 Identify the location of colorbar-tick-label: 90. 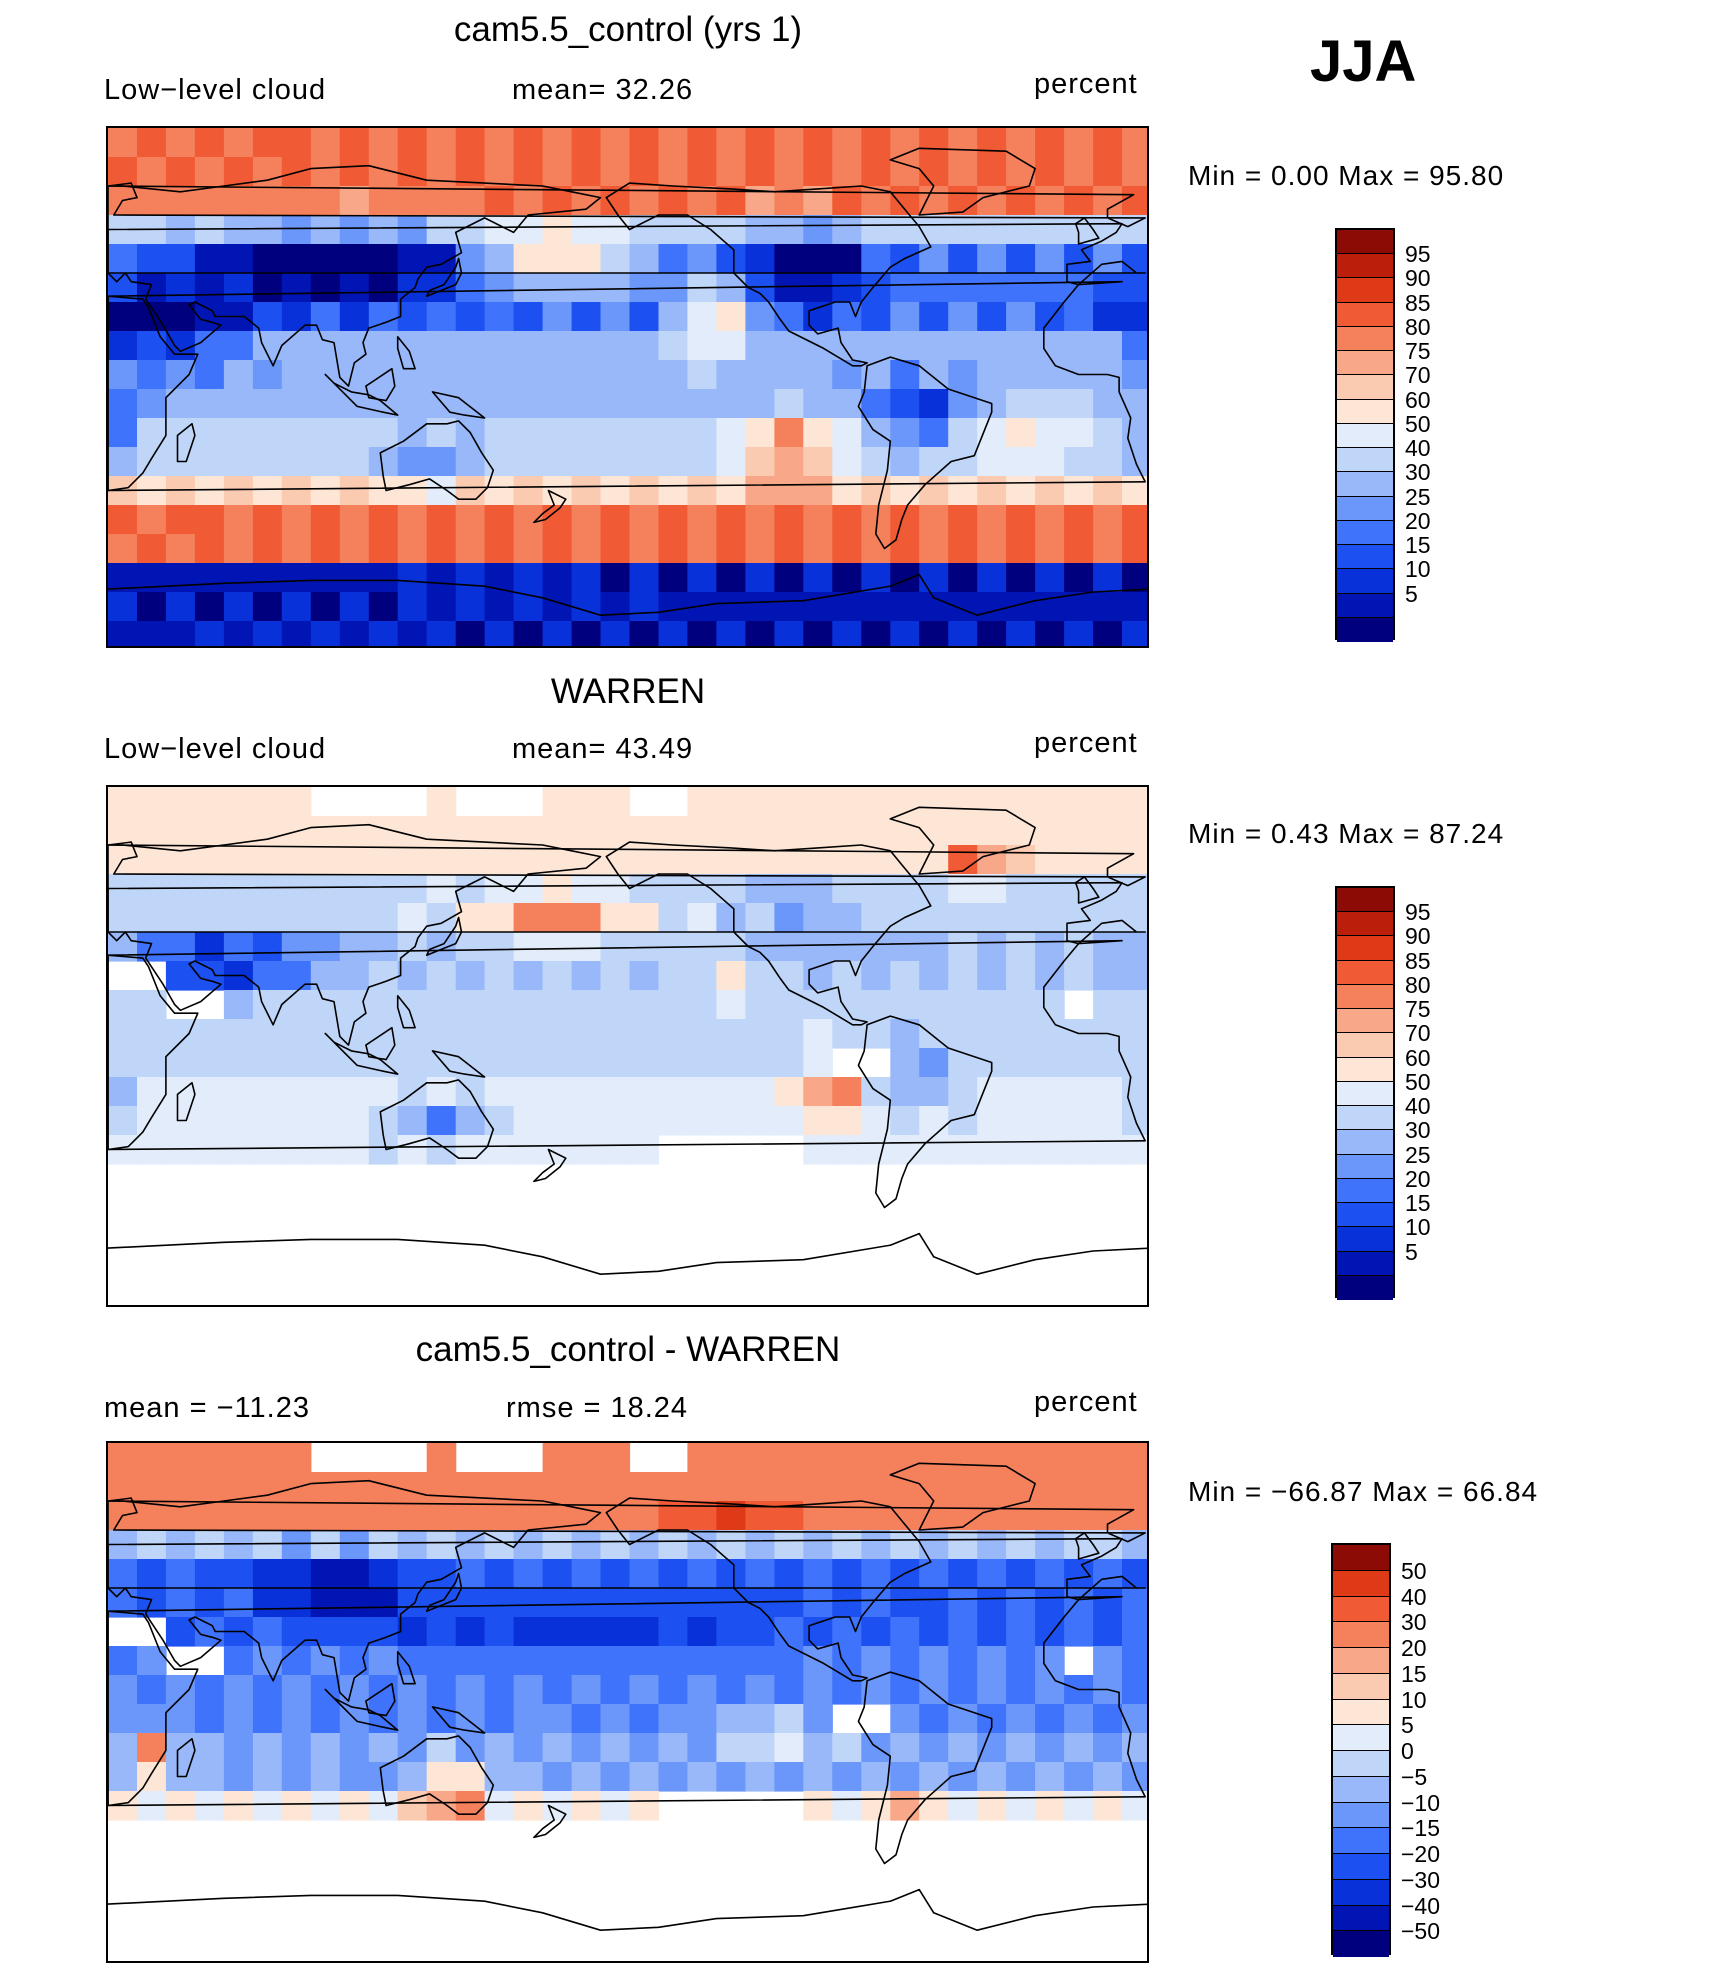
(1418, 278).